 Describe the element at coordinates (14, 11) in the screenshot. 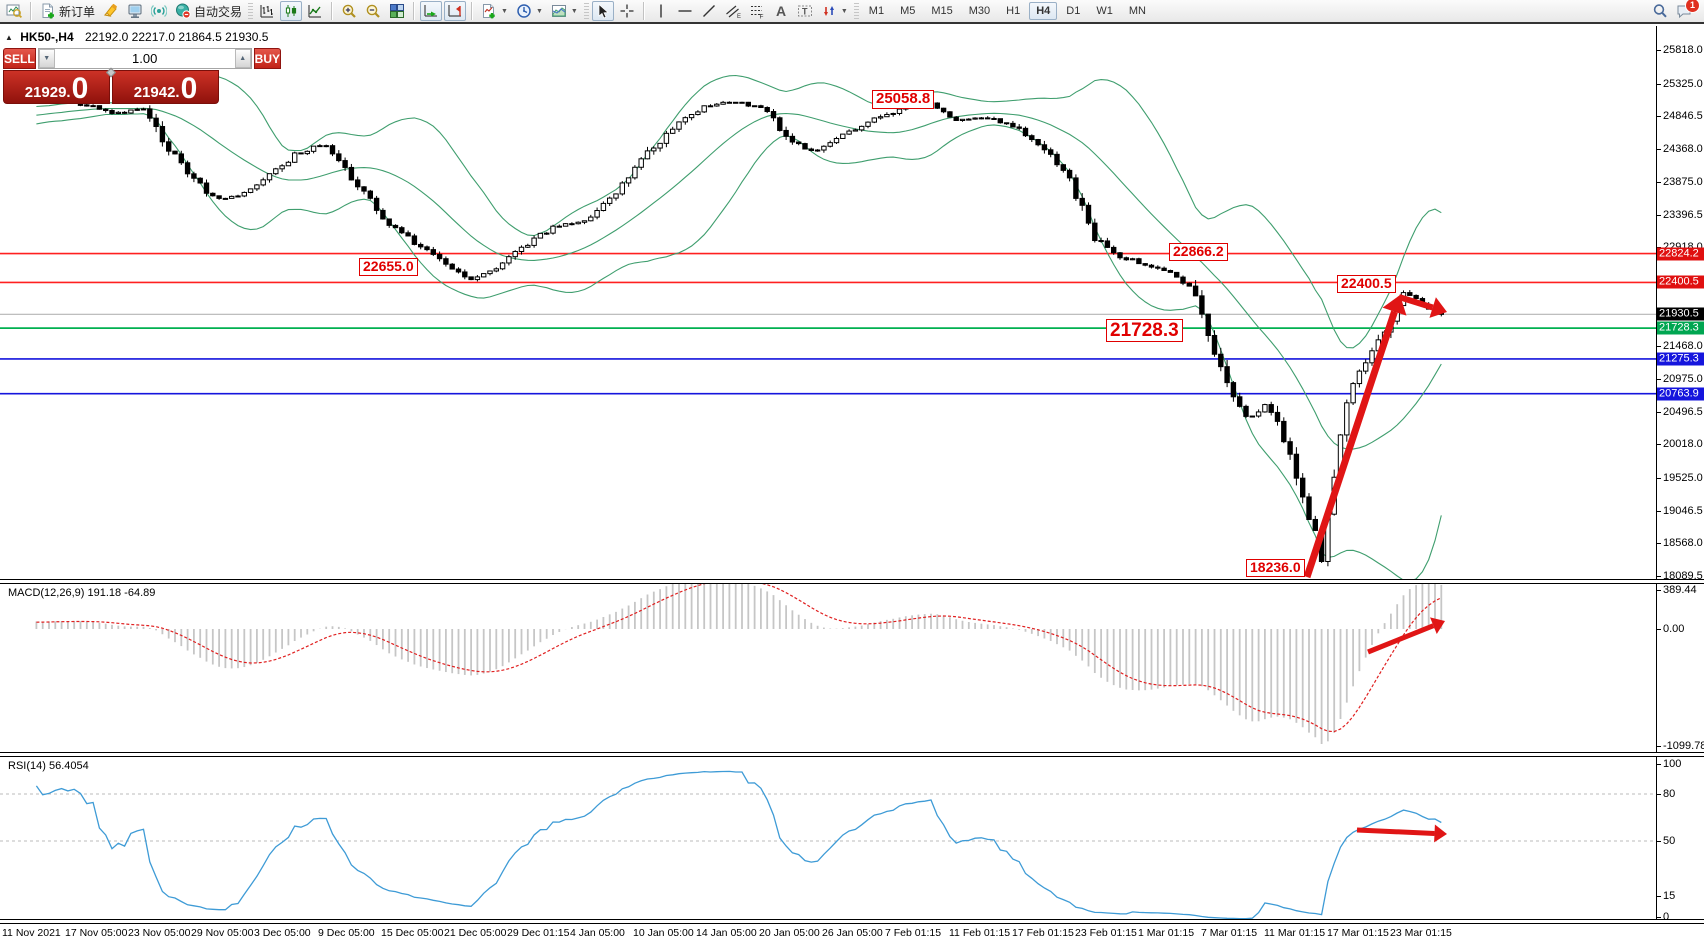

I see `chart-window-button` at that location.